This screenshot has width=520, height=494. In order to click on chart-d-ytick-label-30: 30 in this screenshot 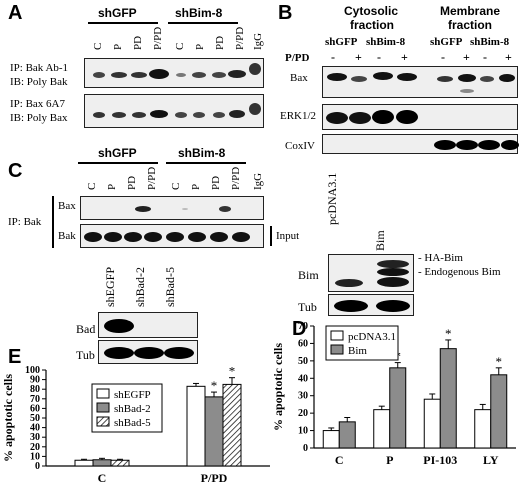, I will do `click(303, 396)`.